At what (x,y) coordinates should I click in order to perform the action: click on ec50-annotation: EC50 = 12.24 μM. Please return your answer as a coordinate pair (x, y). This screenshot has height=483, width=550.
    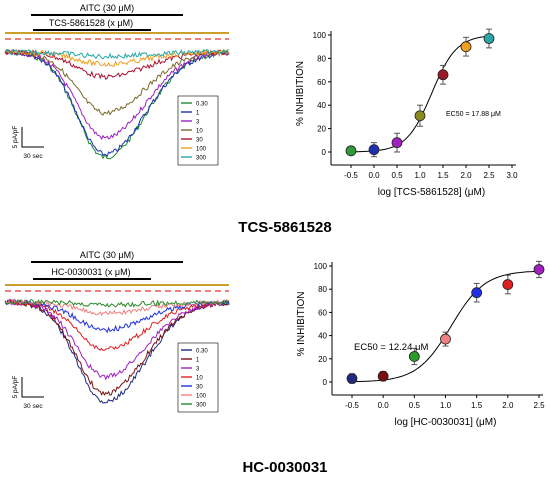
    Looking at the image, I should click on (391, 347).